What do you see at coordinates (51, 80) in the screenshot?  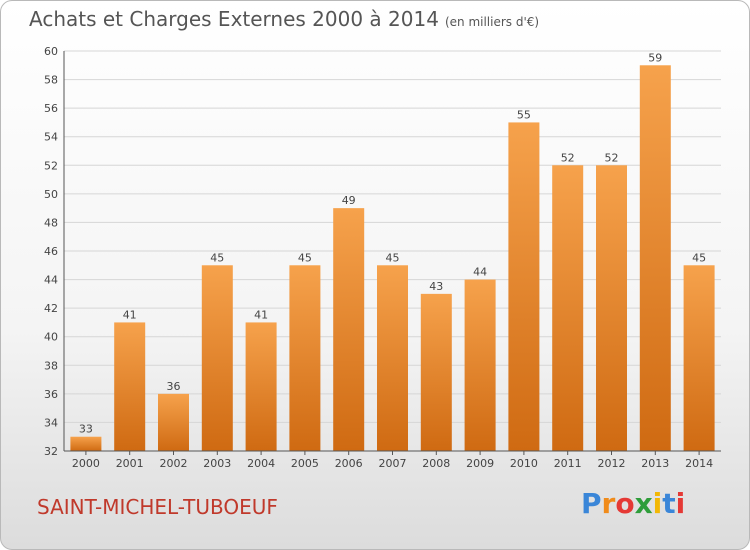 I see `y-tick-label: 58` at bounding box center [51, 80].